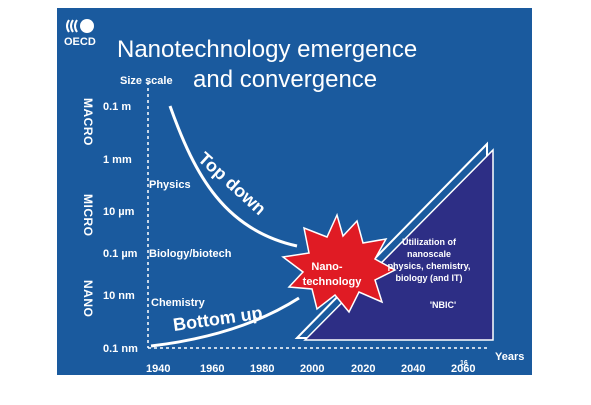  Describe the element at coordinates (119, 296) in the screenshot. I see `size-tick-4: 10 nm` at that location.